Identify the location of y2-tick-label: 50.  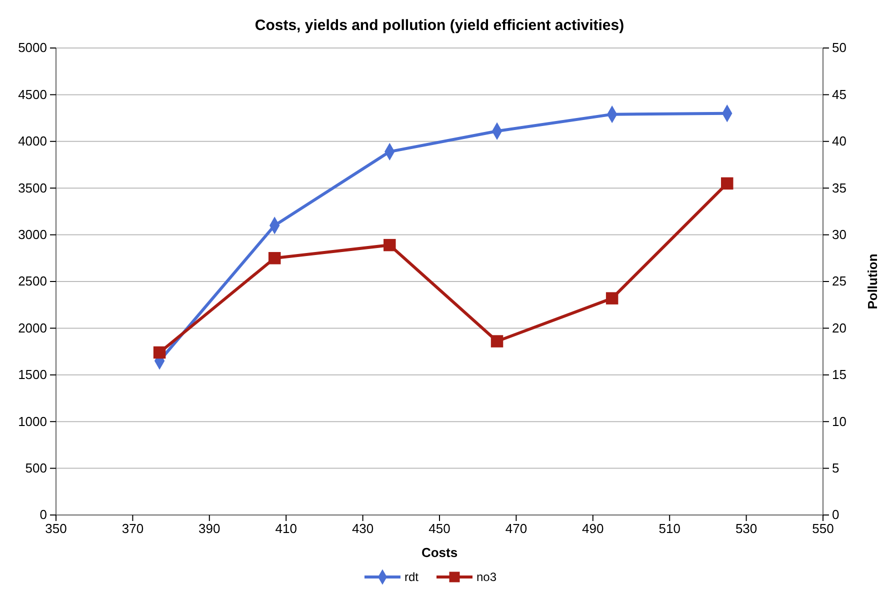
(839, 48).